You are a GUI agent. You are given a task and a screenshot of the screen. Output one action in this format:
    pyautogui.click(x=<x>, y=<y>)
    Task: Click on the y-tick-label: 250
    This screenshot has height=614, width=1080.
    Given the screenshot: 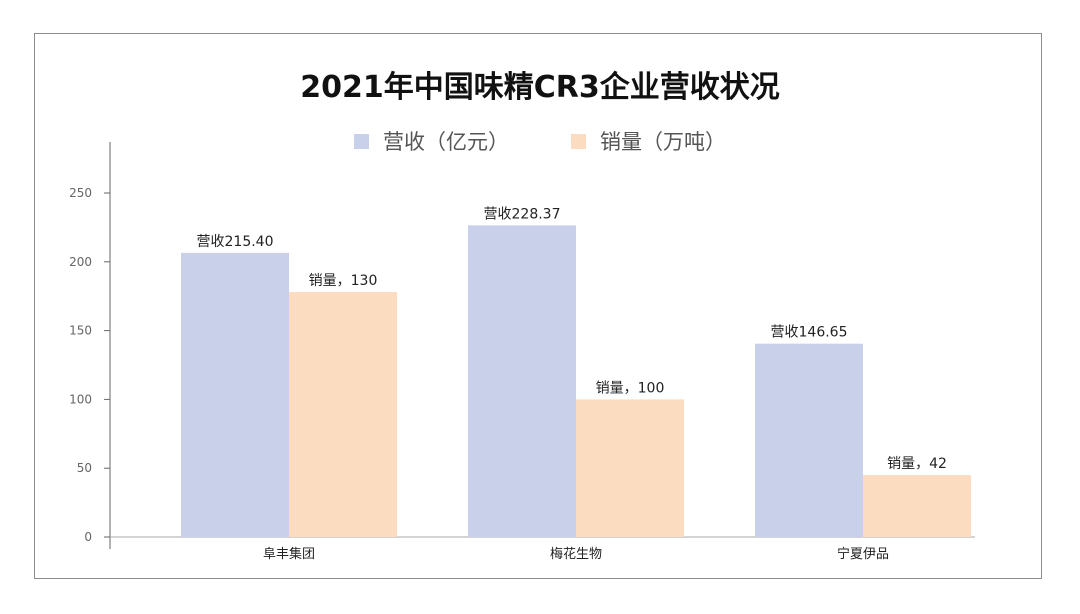 What is the action you would take?
    pyautogui.click(x=80, y=193)
    